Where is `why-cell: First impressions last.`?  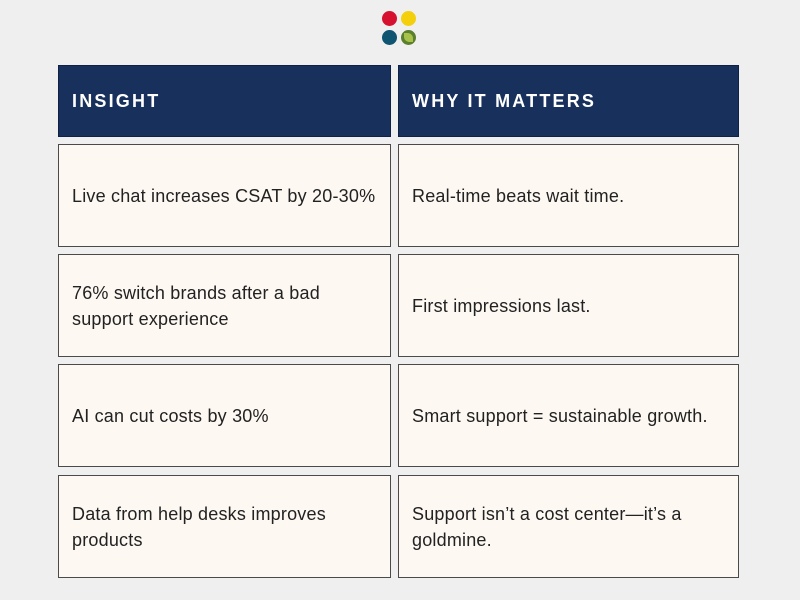
why-cell: First impressions last. is located at coordinates (568, 305).